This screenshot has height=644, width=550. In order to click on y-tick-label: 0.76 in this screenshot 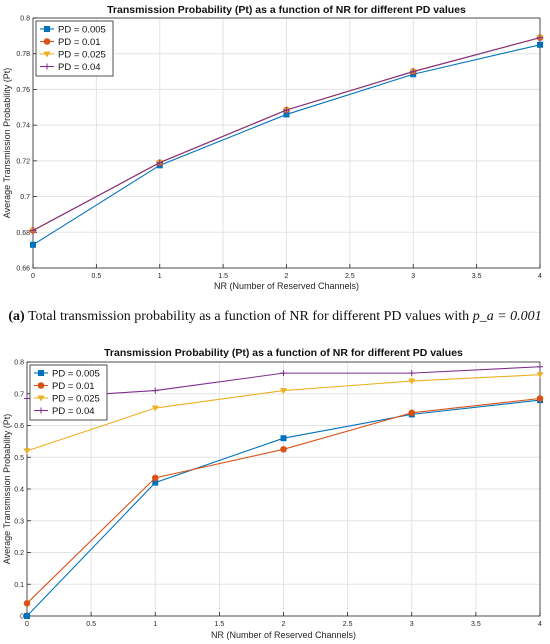, I will do `click(23, 90)`.